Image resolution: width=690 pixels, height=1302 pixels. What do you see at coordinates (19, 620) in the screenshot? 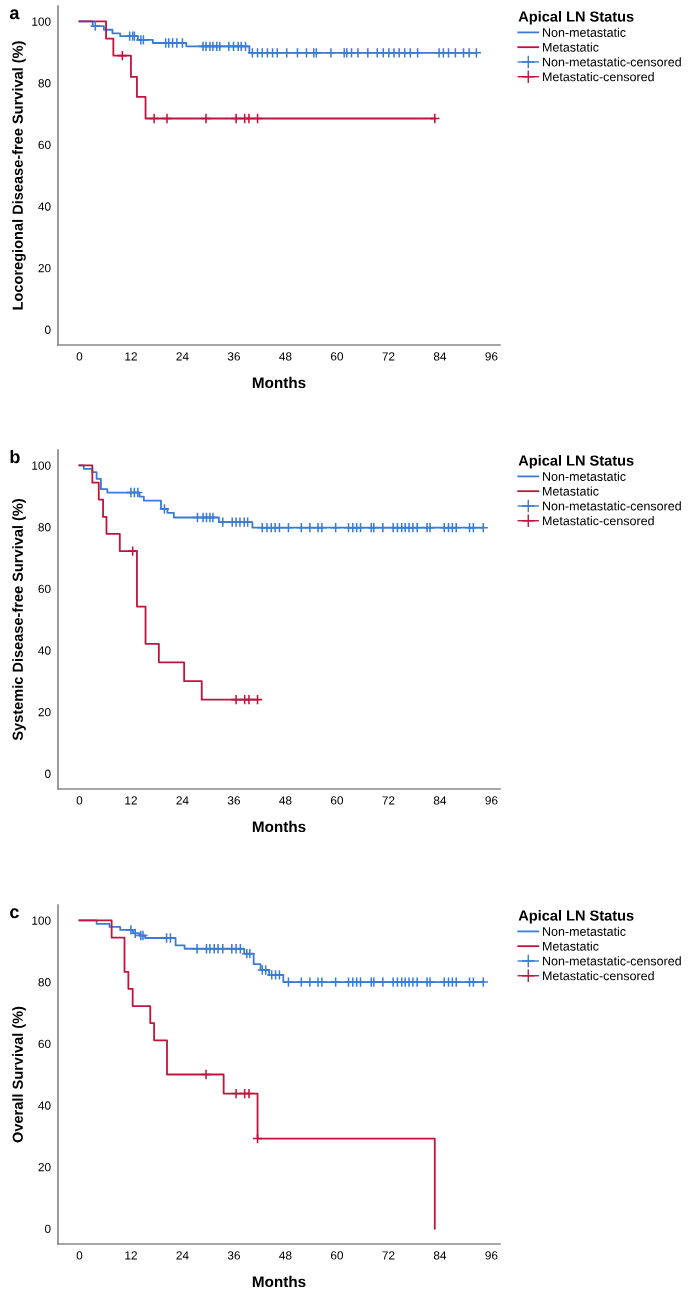
I see `y-axis-title: Systemic Disease-free Survival (%)` at bounding box center [19, 620].